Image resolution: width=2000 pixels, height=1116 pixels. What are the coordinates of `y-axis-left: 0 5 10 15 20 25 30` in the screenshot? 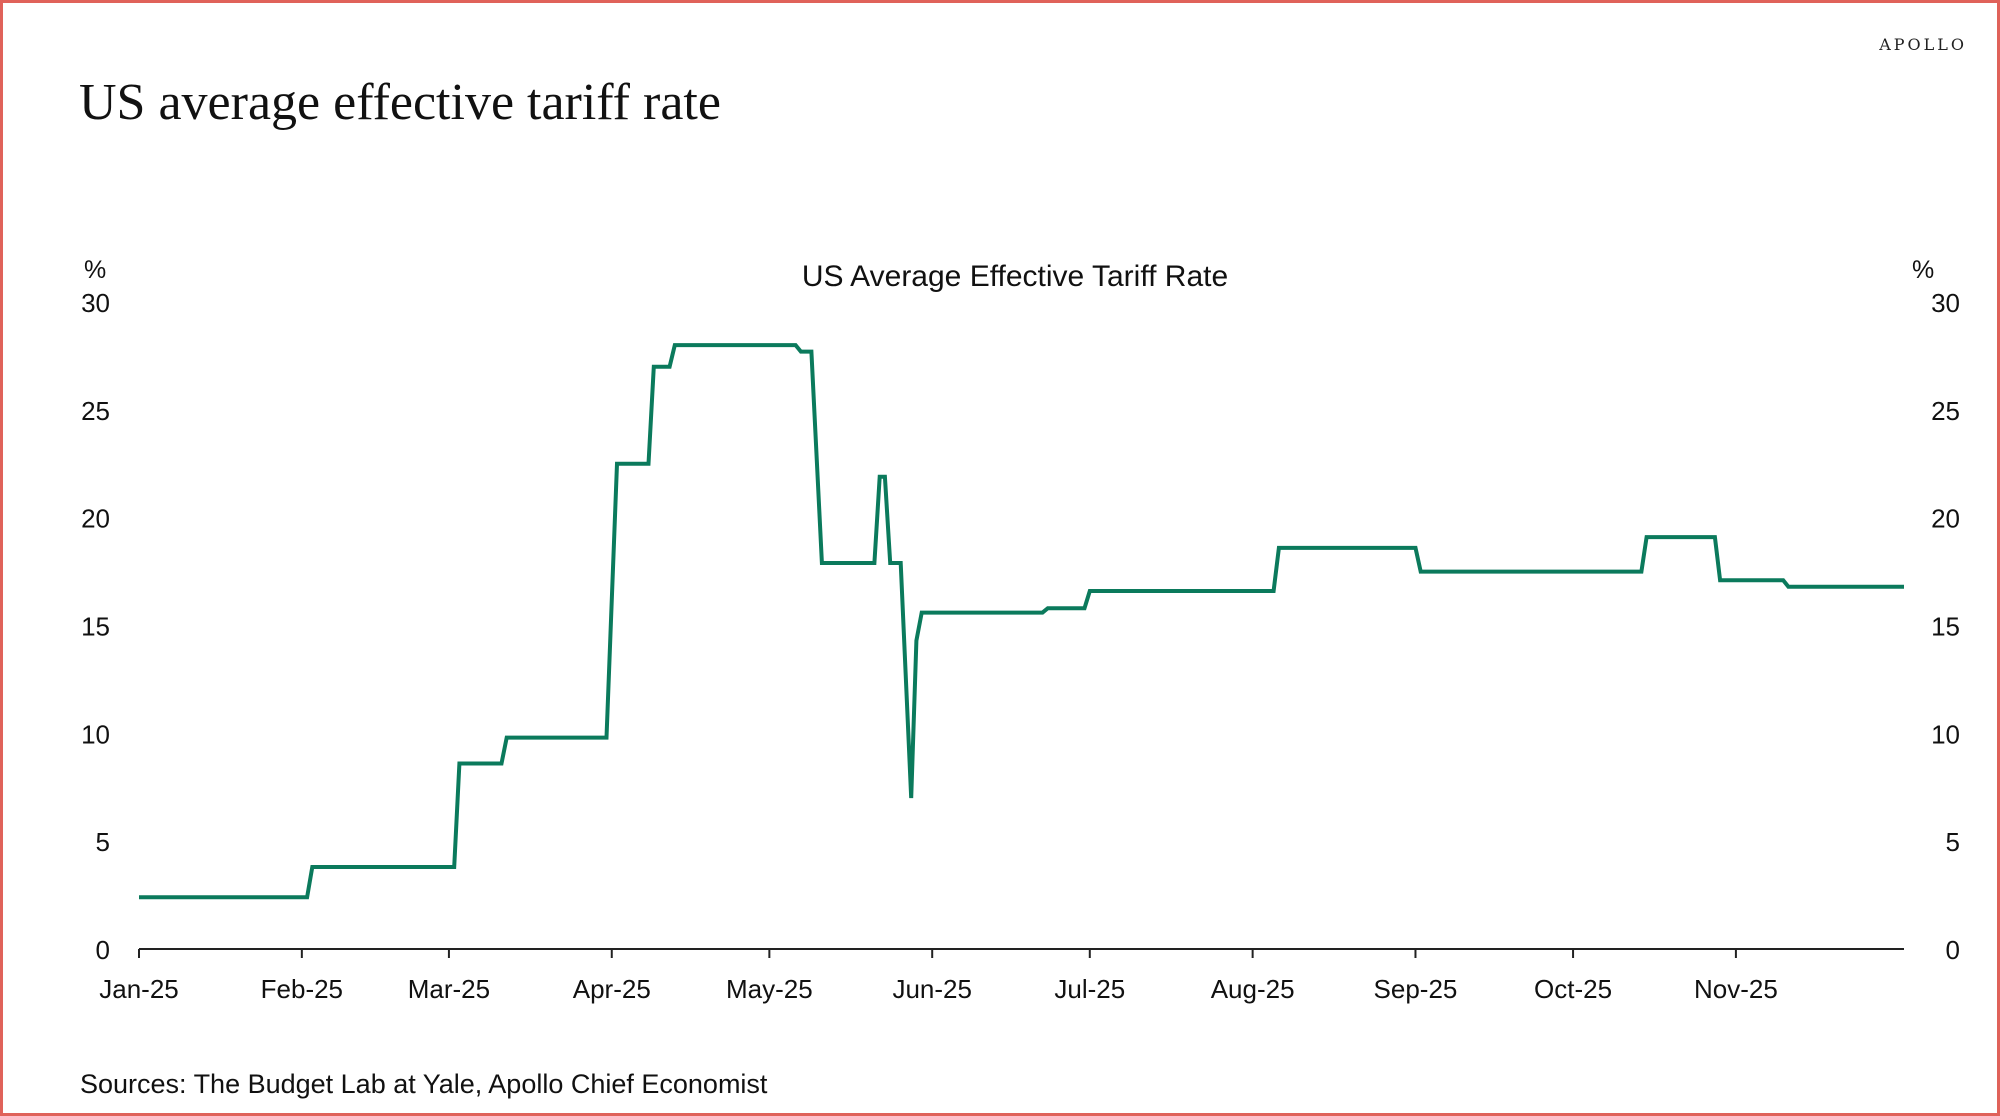 It's located at (95, 626).